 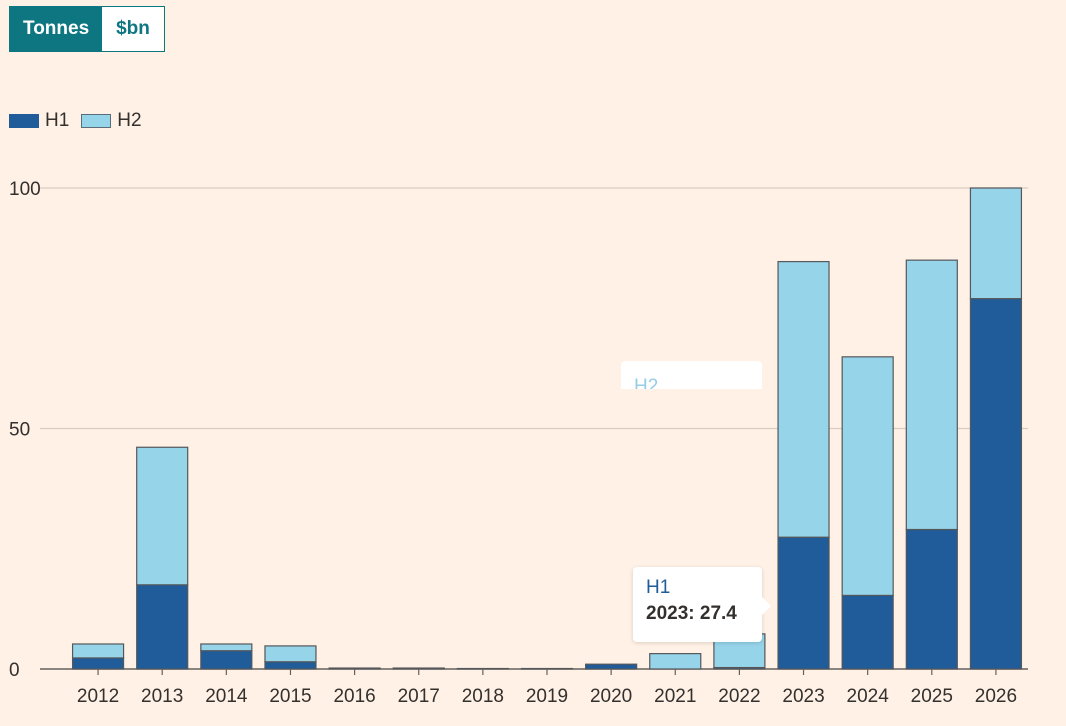 I want to click on legend-label-h1: H1, so click(x=57, y=120).